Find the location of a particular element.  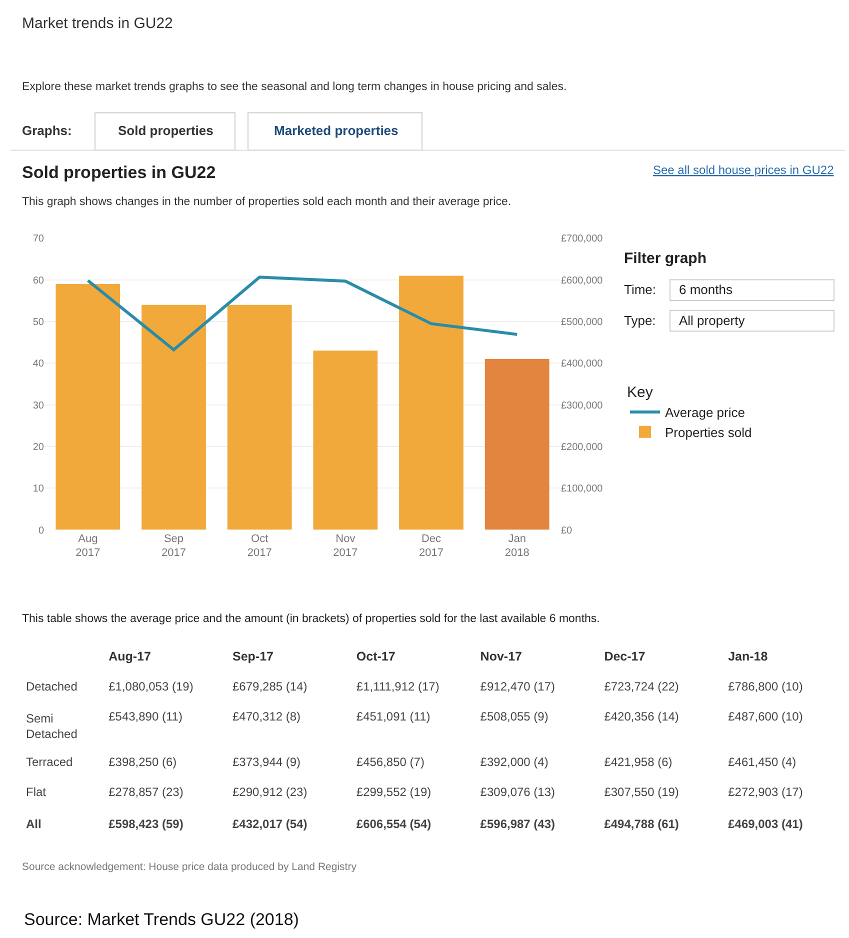

category-label: Terraced is located at coordinates (49, 762).